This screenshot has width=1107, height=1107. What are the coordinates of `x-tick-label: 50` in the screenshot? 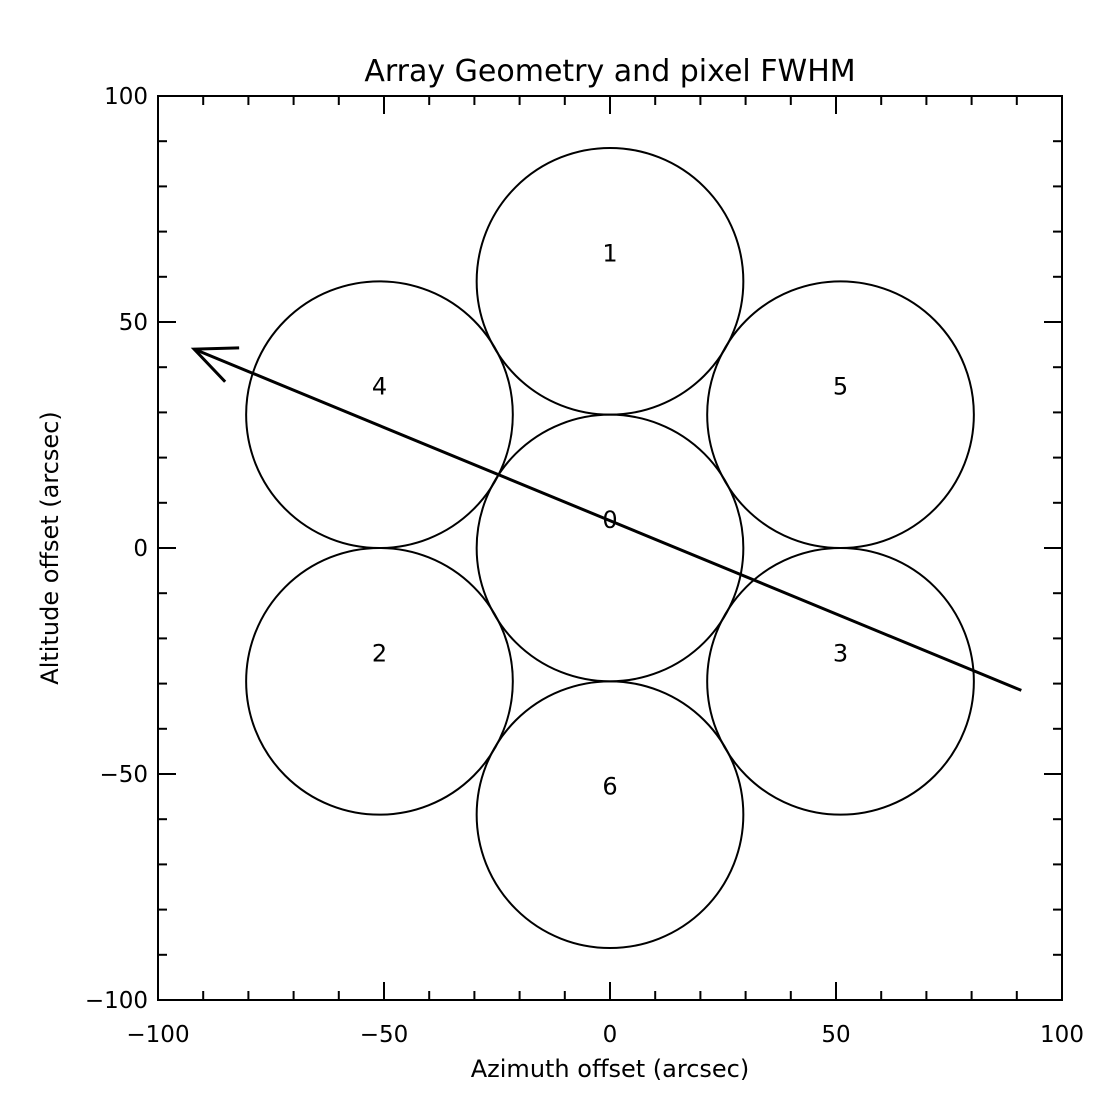 It's located at (835, 1035).